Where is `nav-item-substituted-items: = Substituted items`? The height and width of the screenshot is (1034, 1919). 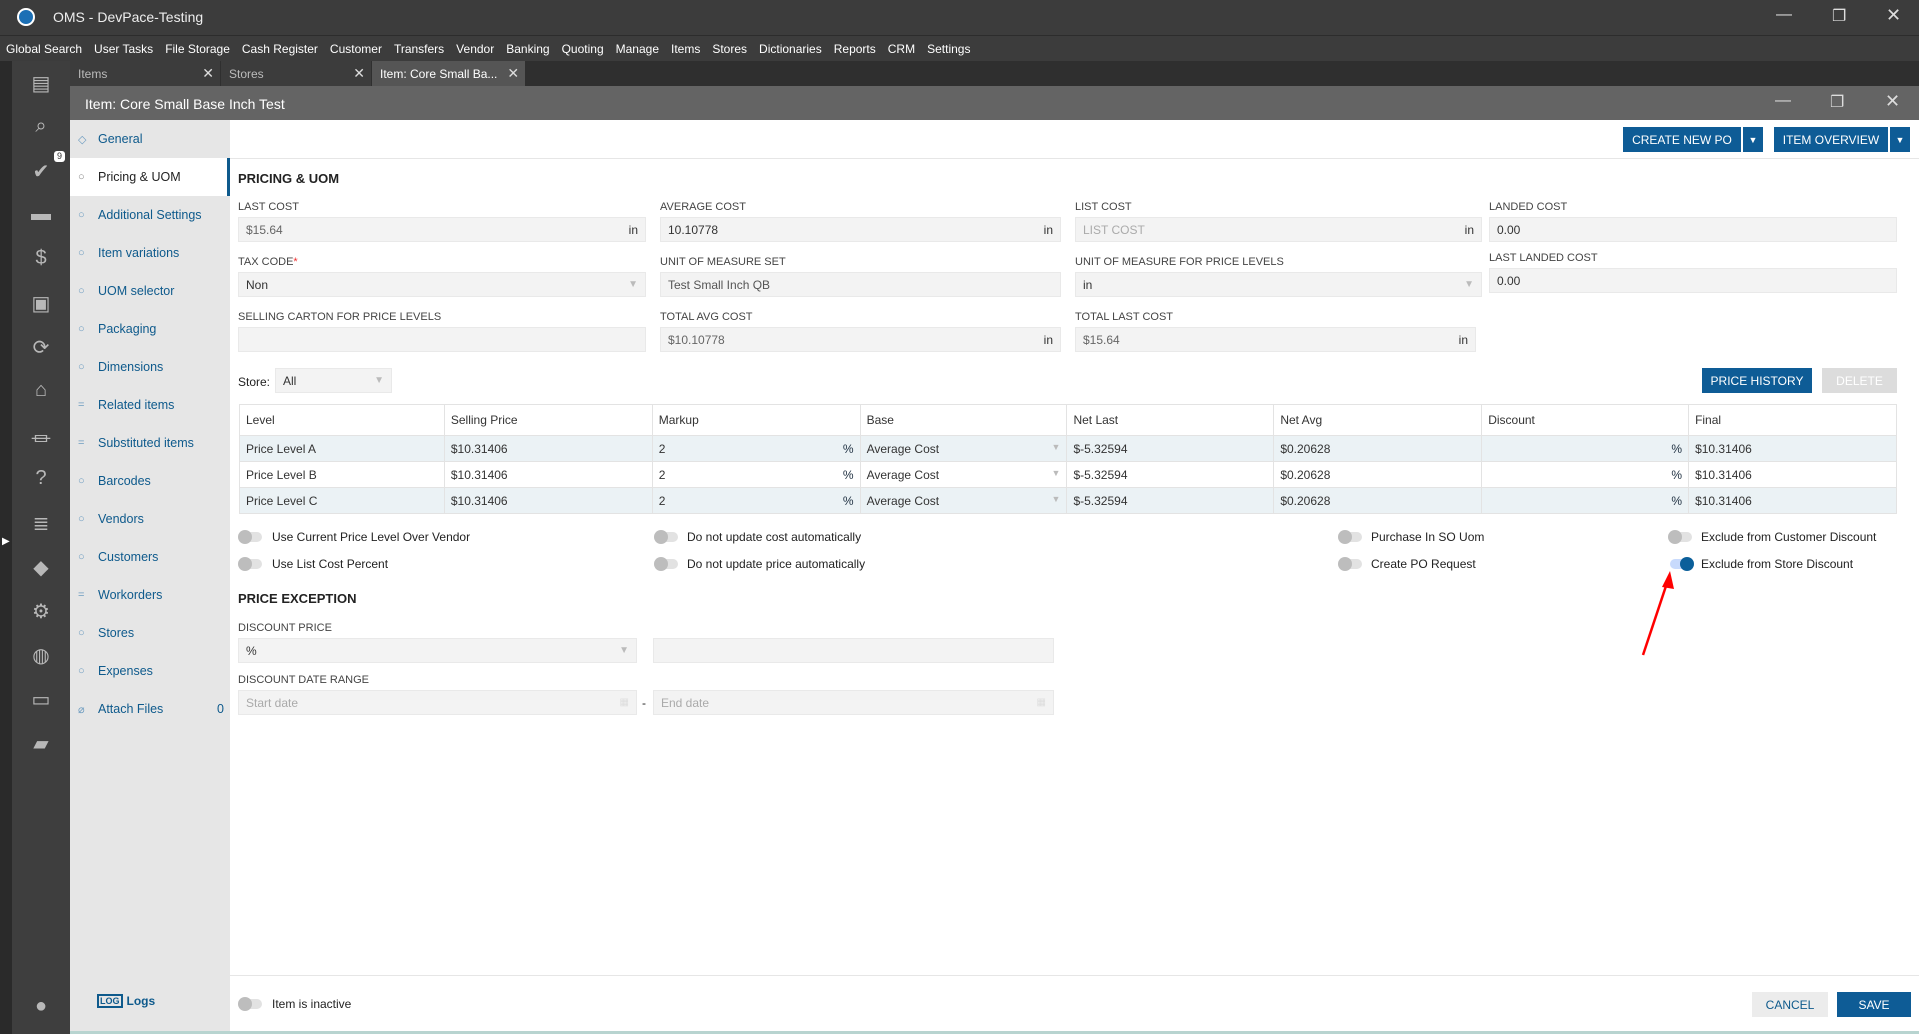 nav-item-substituted-items: = Substituted items is located at coordinates (150, 443).